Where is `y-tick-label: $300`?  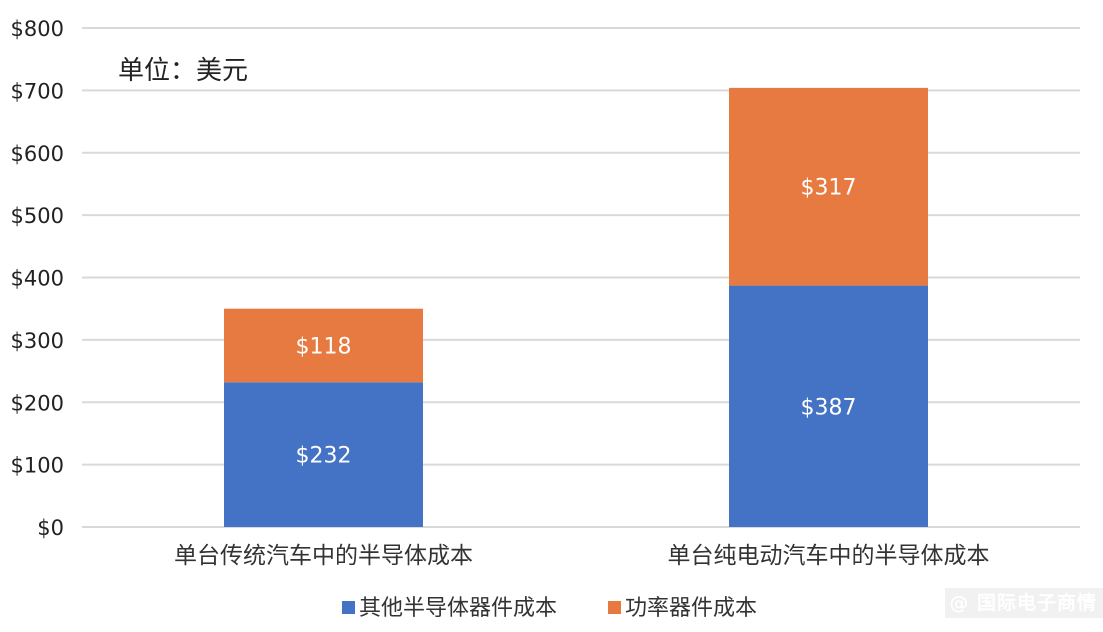
y-tick-label: $300 is located at coordinates (37, 341).